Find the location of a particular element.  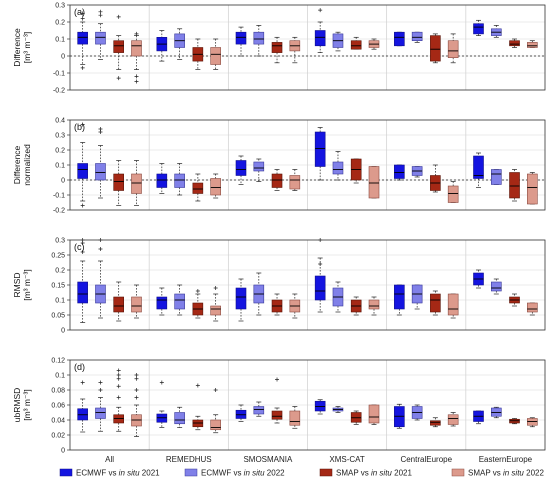

legend-text: SMAP vs is located at coordinates (485, 473).